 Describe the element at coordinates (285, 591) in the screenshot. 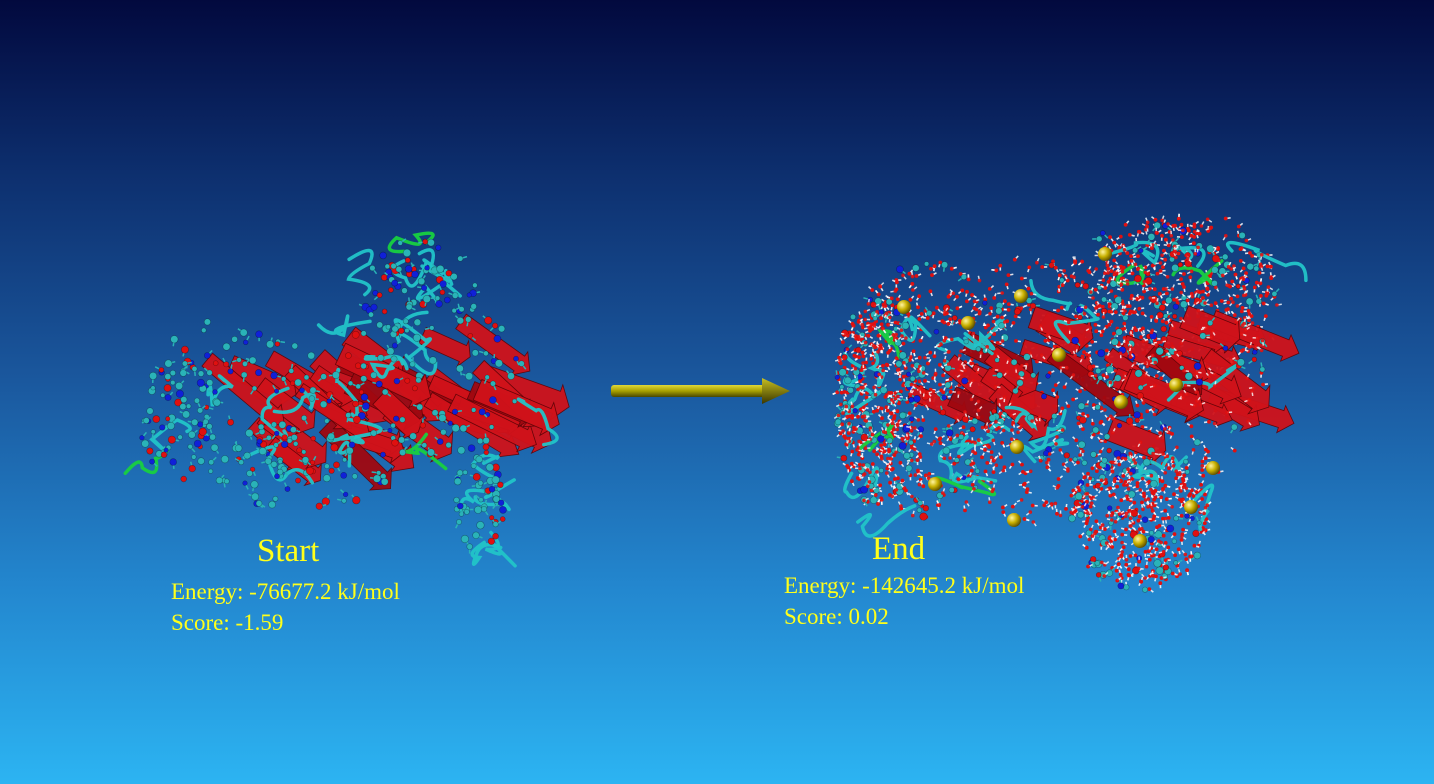

I see `start-energy: Energy: -76677.2 kJ/mol` at that location.